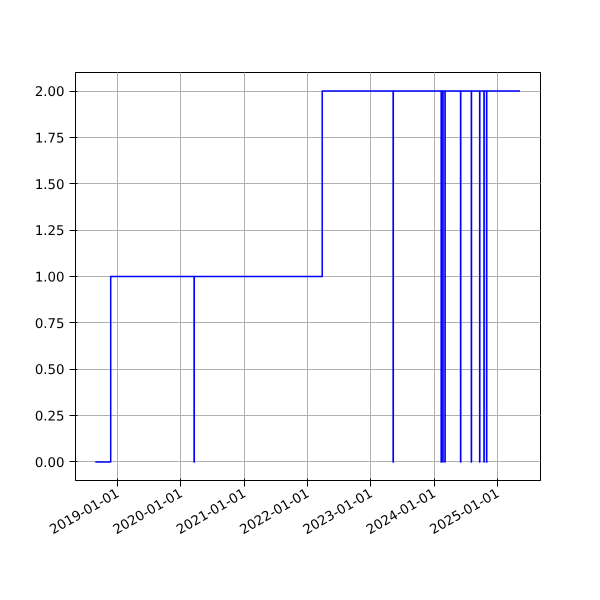  What do you see at coordinates (49, 417) in the screenshot?
I see `y-tick-label: 0.25` at bounding box center [49, 417].